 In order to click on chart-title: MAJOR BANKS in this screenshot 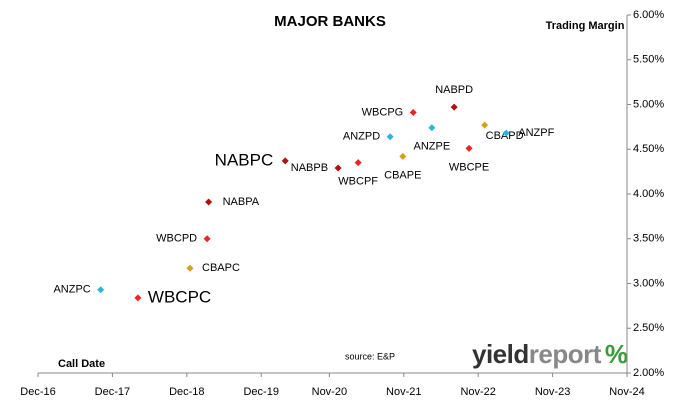, I will do `click(330, 21)`.